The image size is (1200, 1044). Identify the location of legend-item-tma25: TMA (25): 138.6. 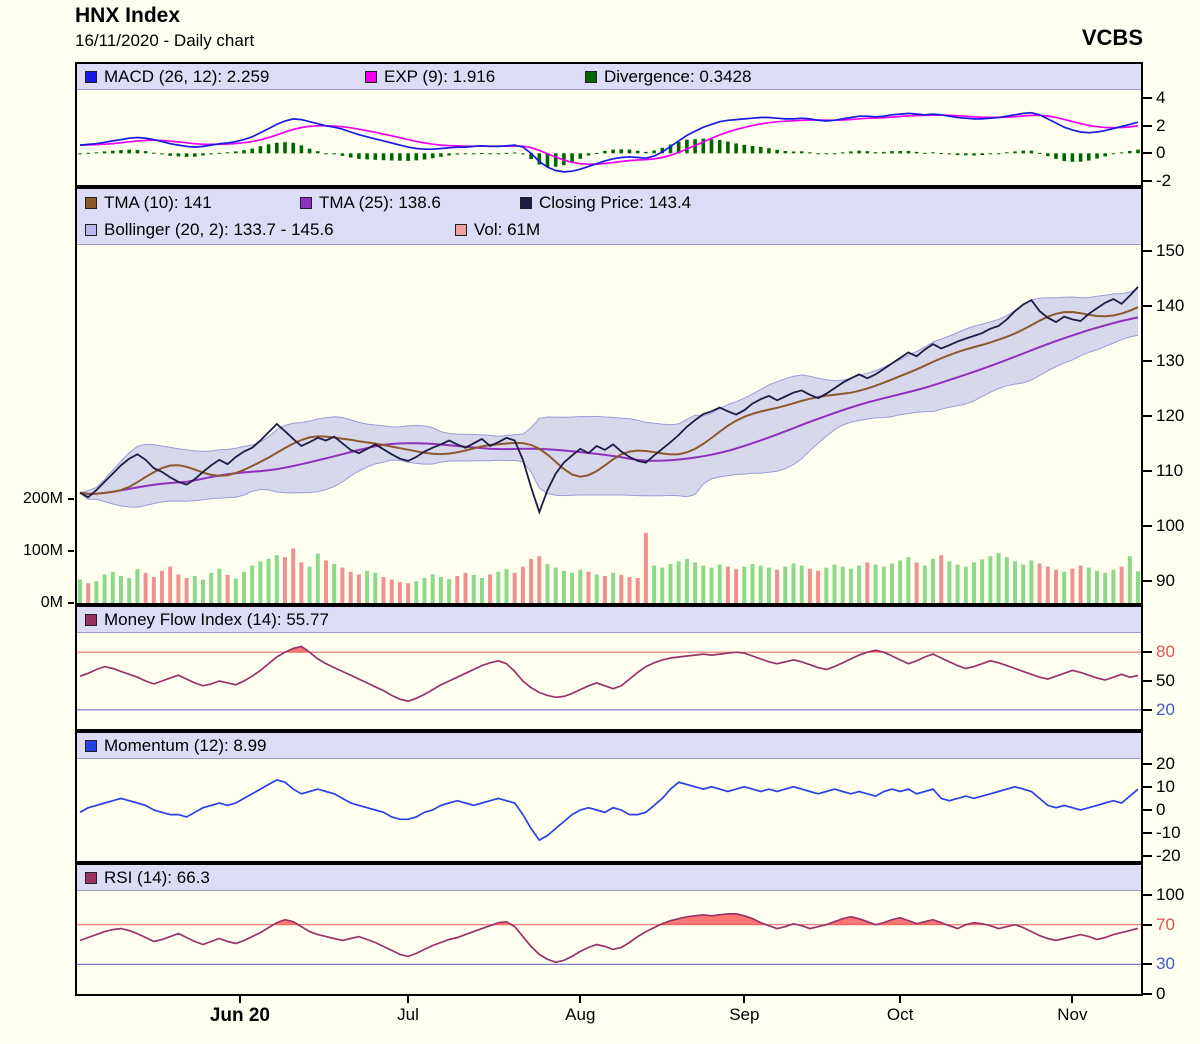
(410, 203).